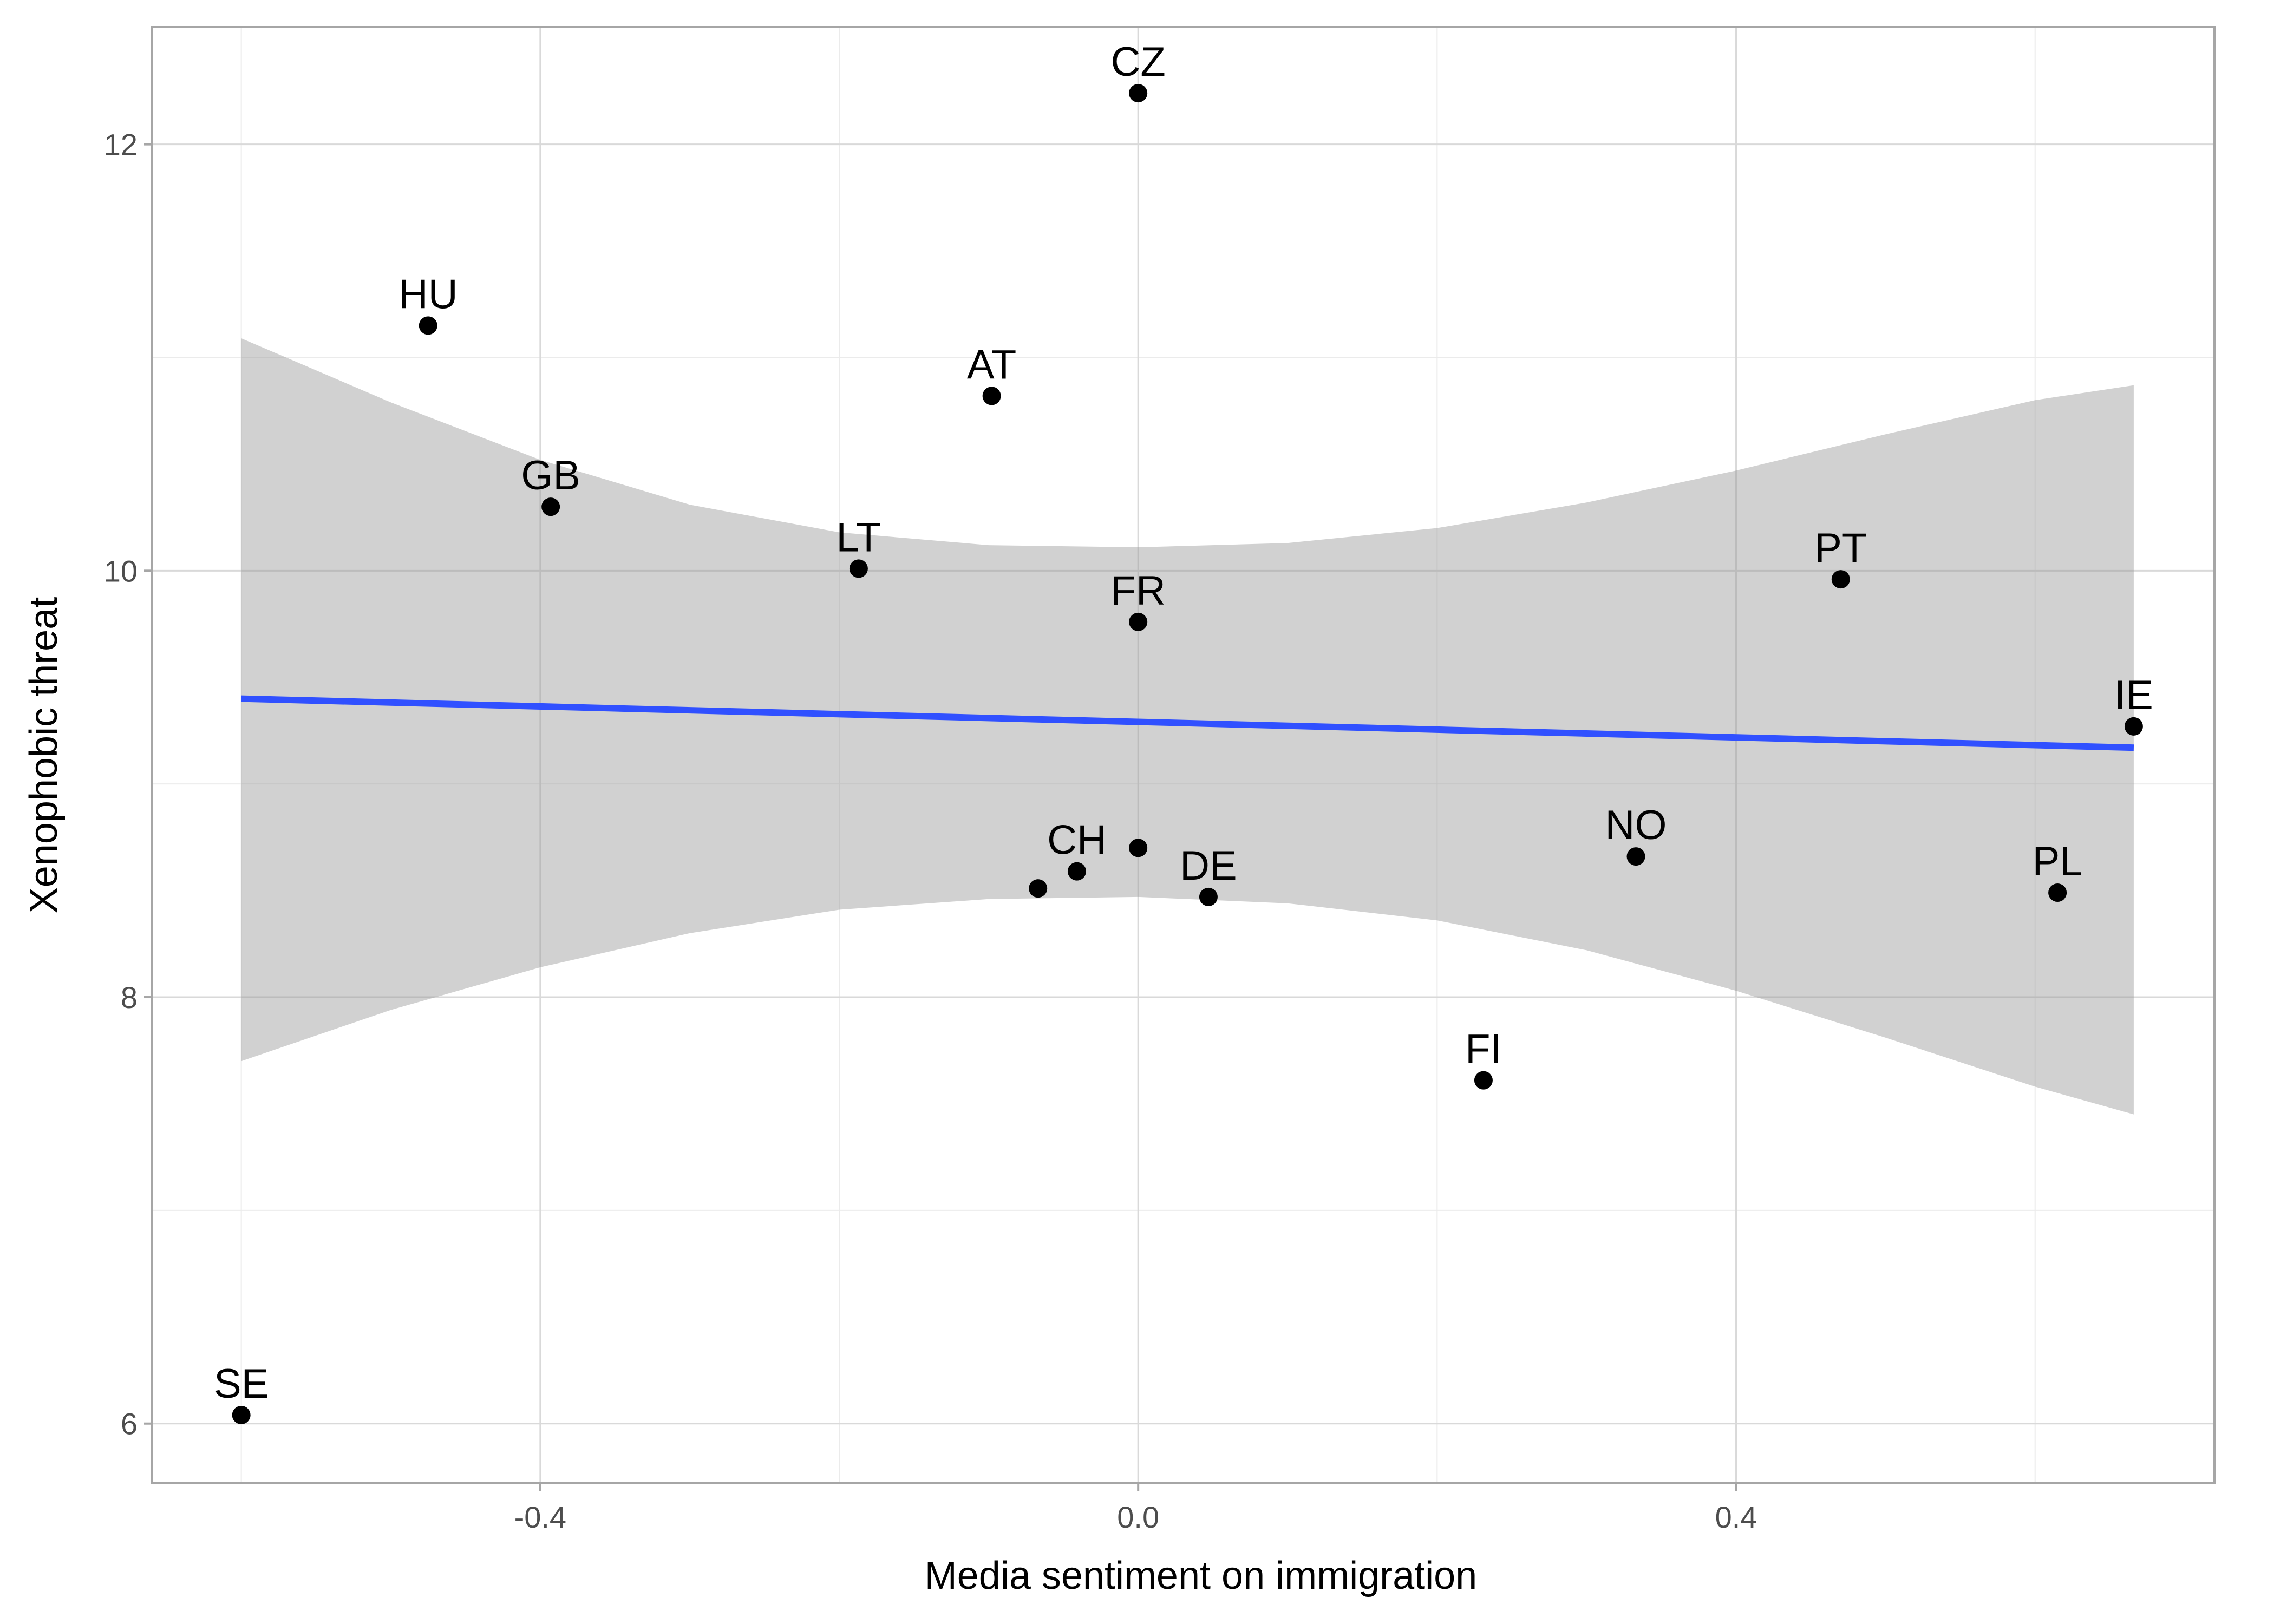 The image size is (2274, 1624). I want to click on point-label-no: NO, so click(1636, 825).